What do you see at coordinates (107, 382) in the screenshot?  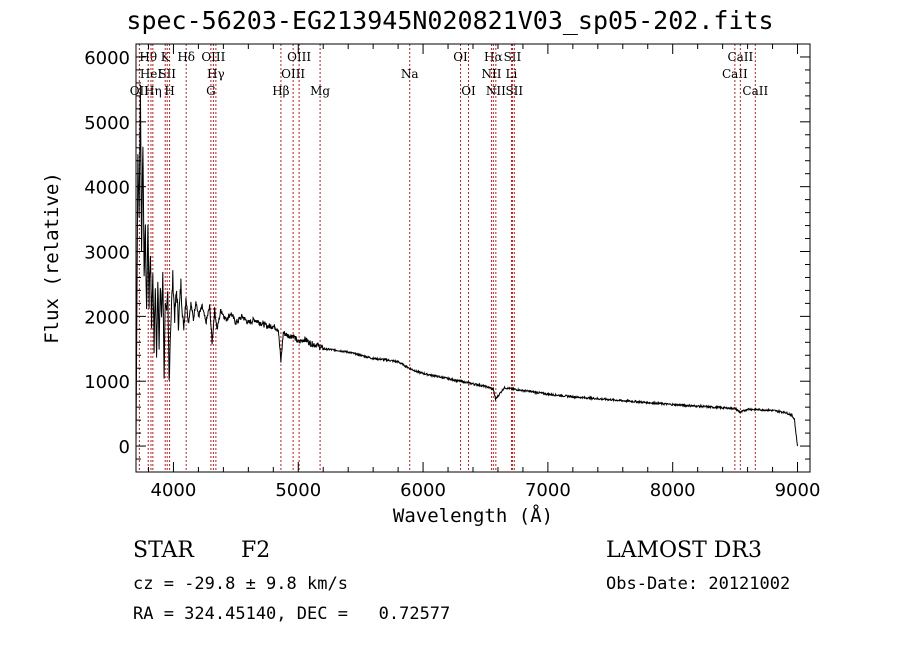 I see `y-tick-label: 1000` at bounding box center [107, 382].